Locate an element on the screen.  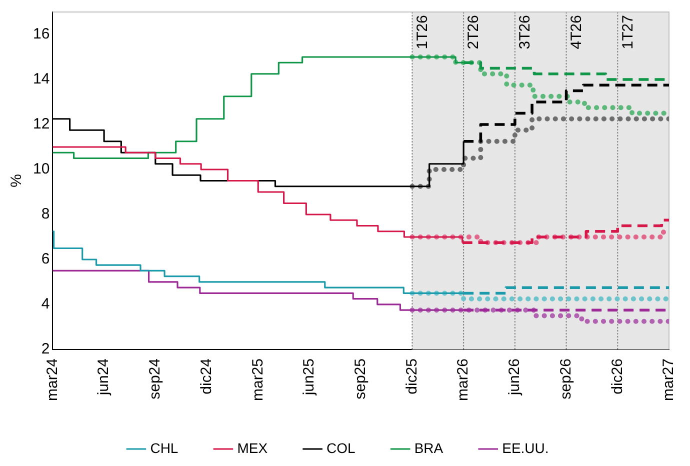
y-tick-label: 6 is located at coordinates (45, 259).